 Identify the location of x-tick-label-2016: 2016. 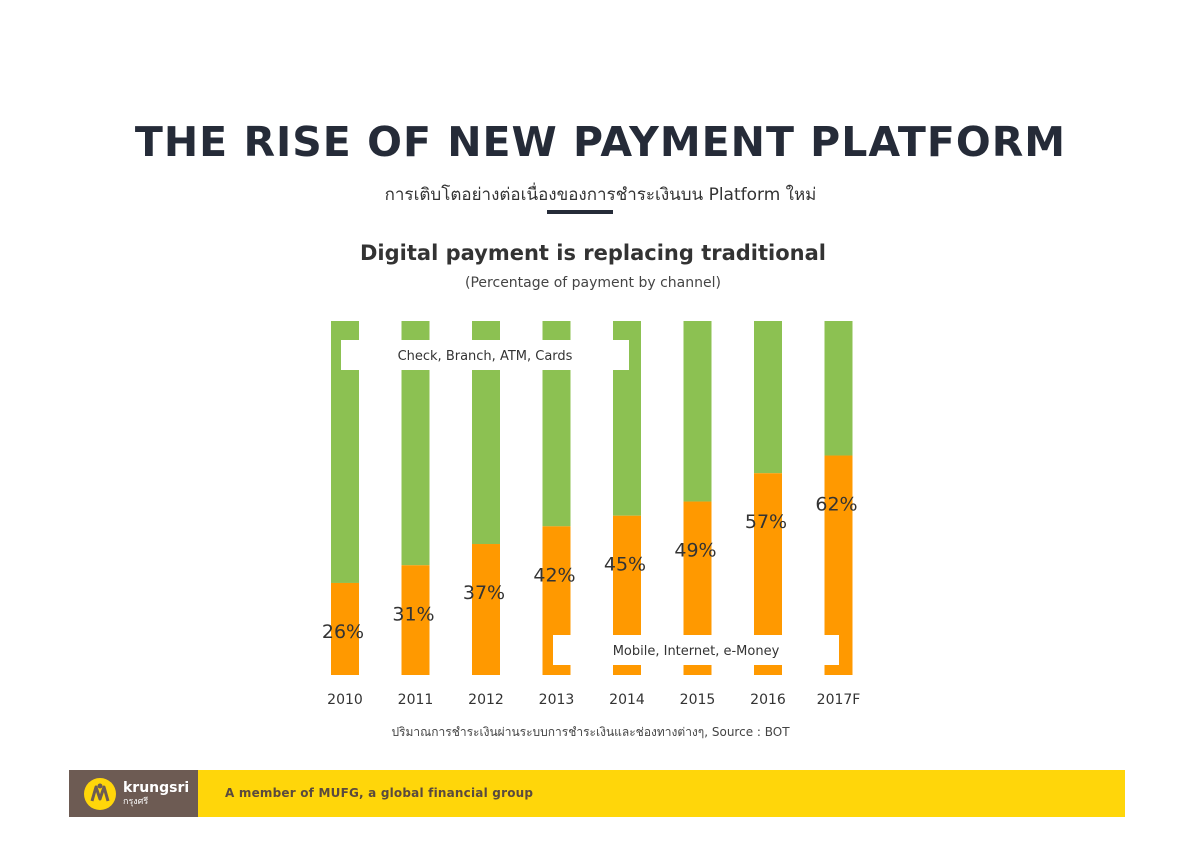
(768, 700).